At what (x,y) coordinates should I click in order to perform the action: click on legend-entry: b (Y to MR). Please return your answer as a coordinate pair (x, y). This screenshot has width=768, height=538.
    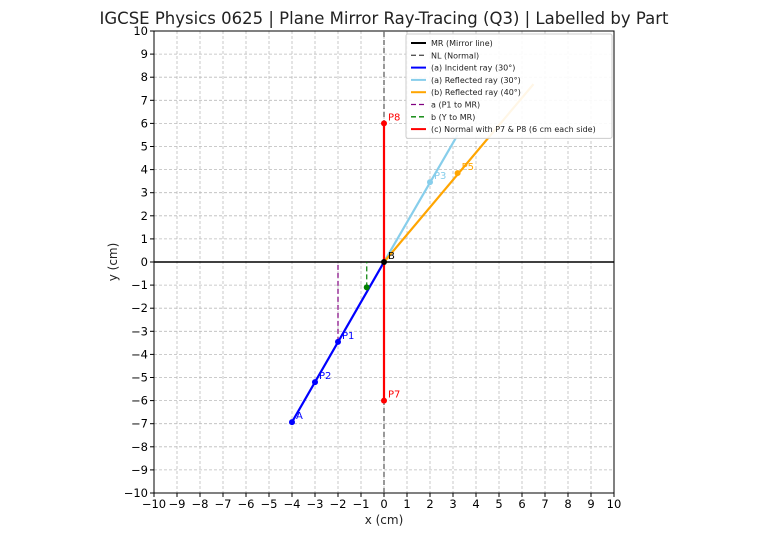
    Looking at the image, I should click on (453, 117).